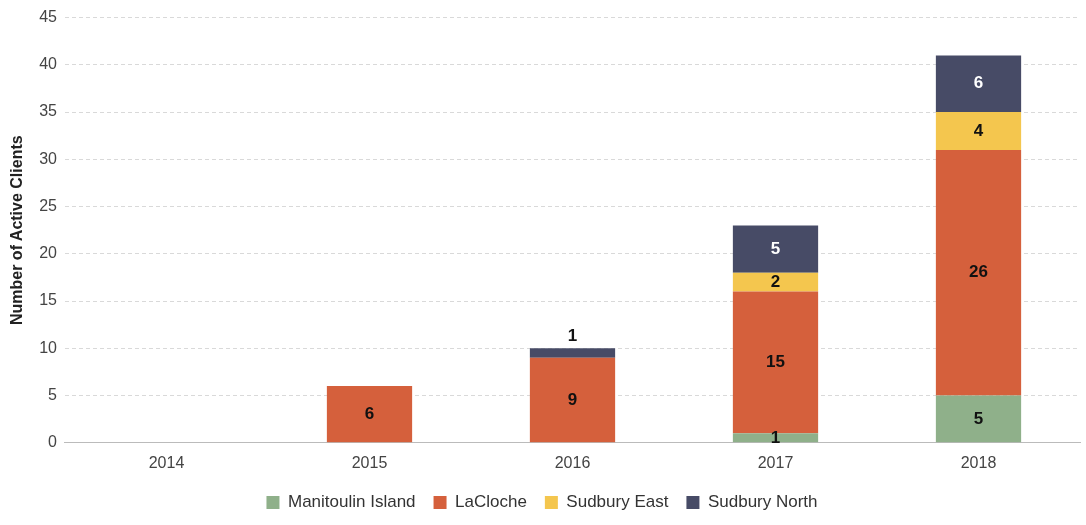 The width and height of the screenshot is (1086, 525). What do you see at coordinates (617, 502) in the screenshot?
I see `legend-label: Sudbury East` at bounding box center [617, 502].